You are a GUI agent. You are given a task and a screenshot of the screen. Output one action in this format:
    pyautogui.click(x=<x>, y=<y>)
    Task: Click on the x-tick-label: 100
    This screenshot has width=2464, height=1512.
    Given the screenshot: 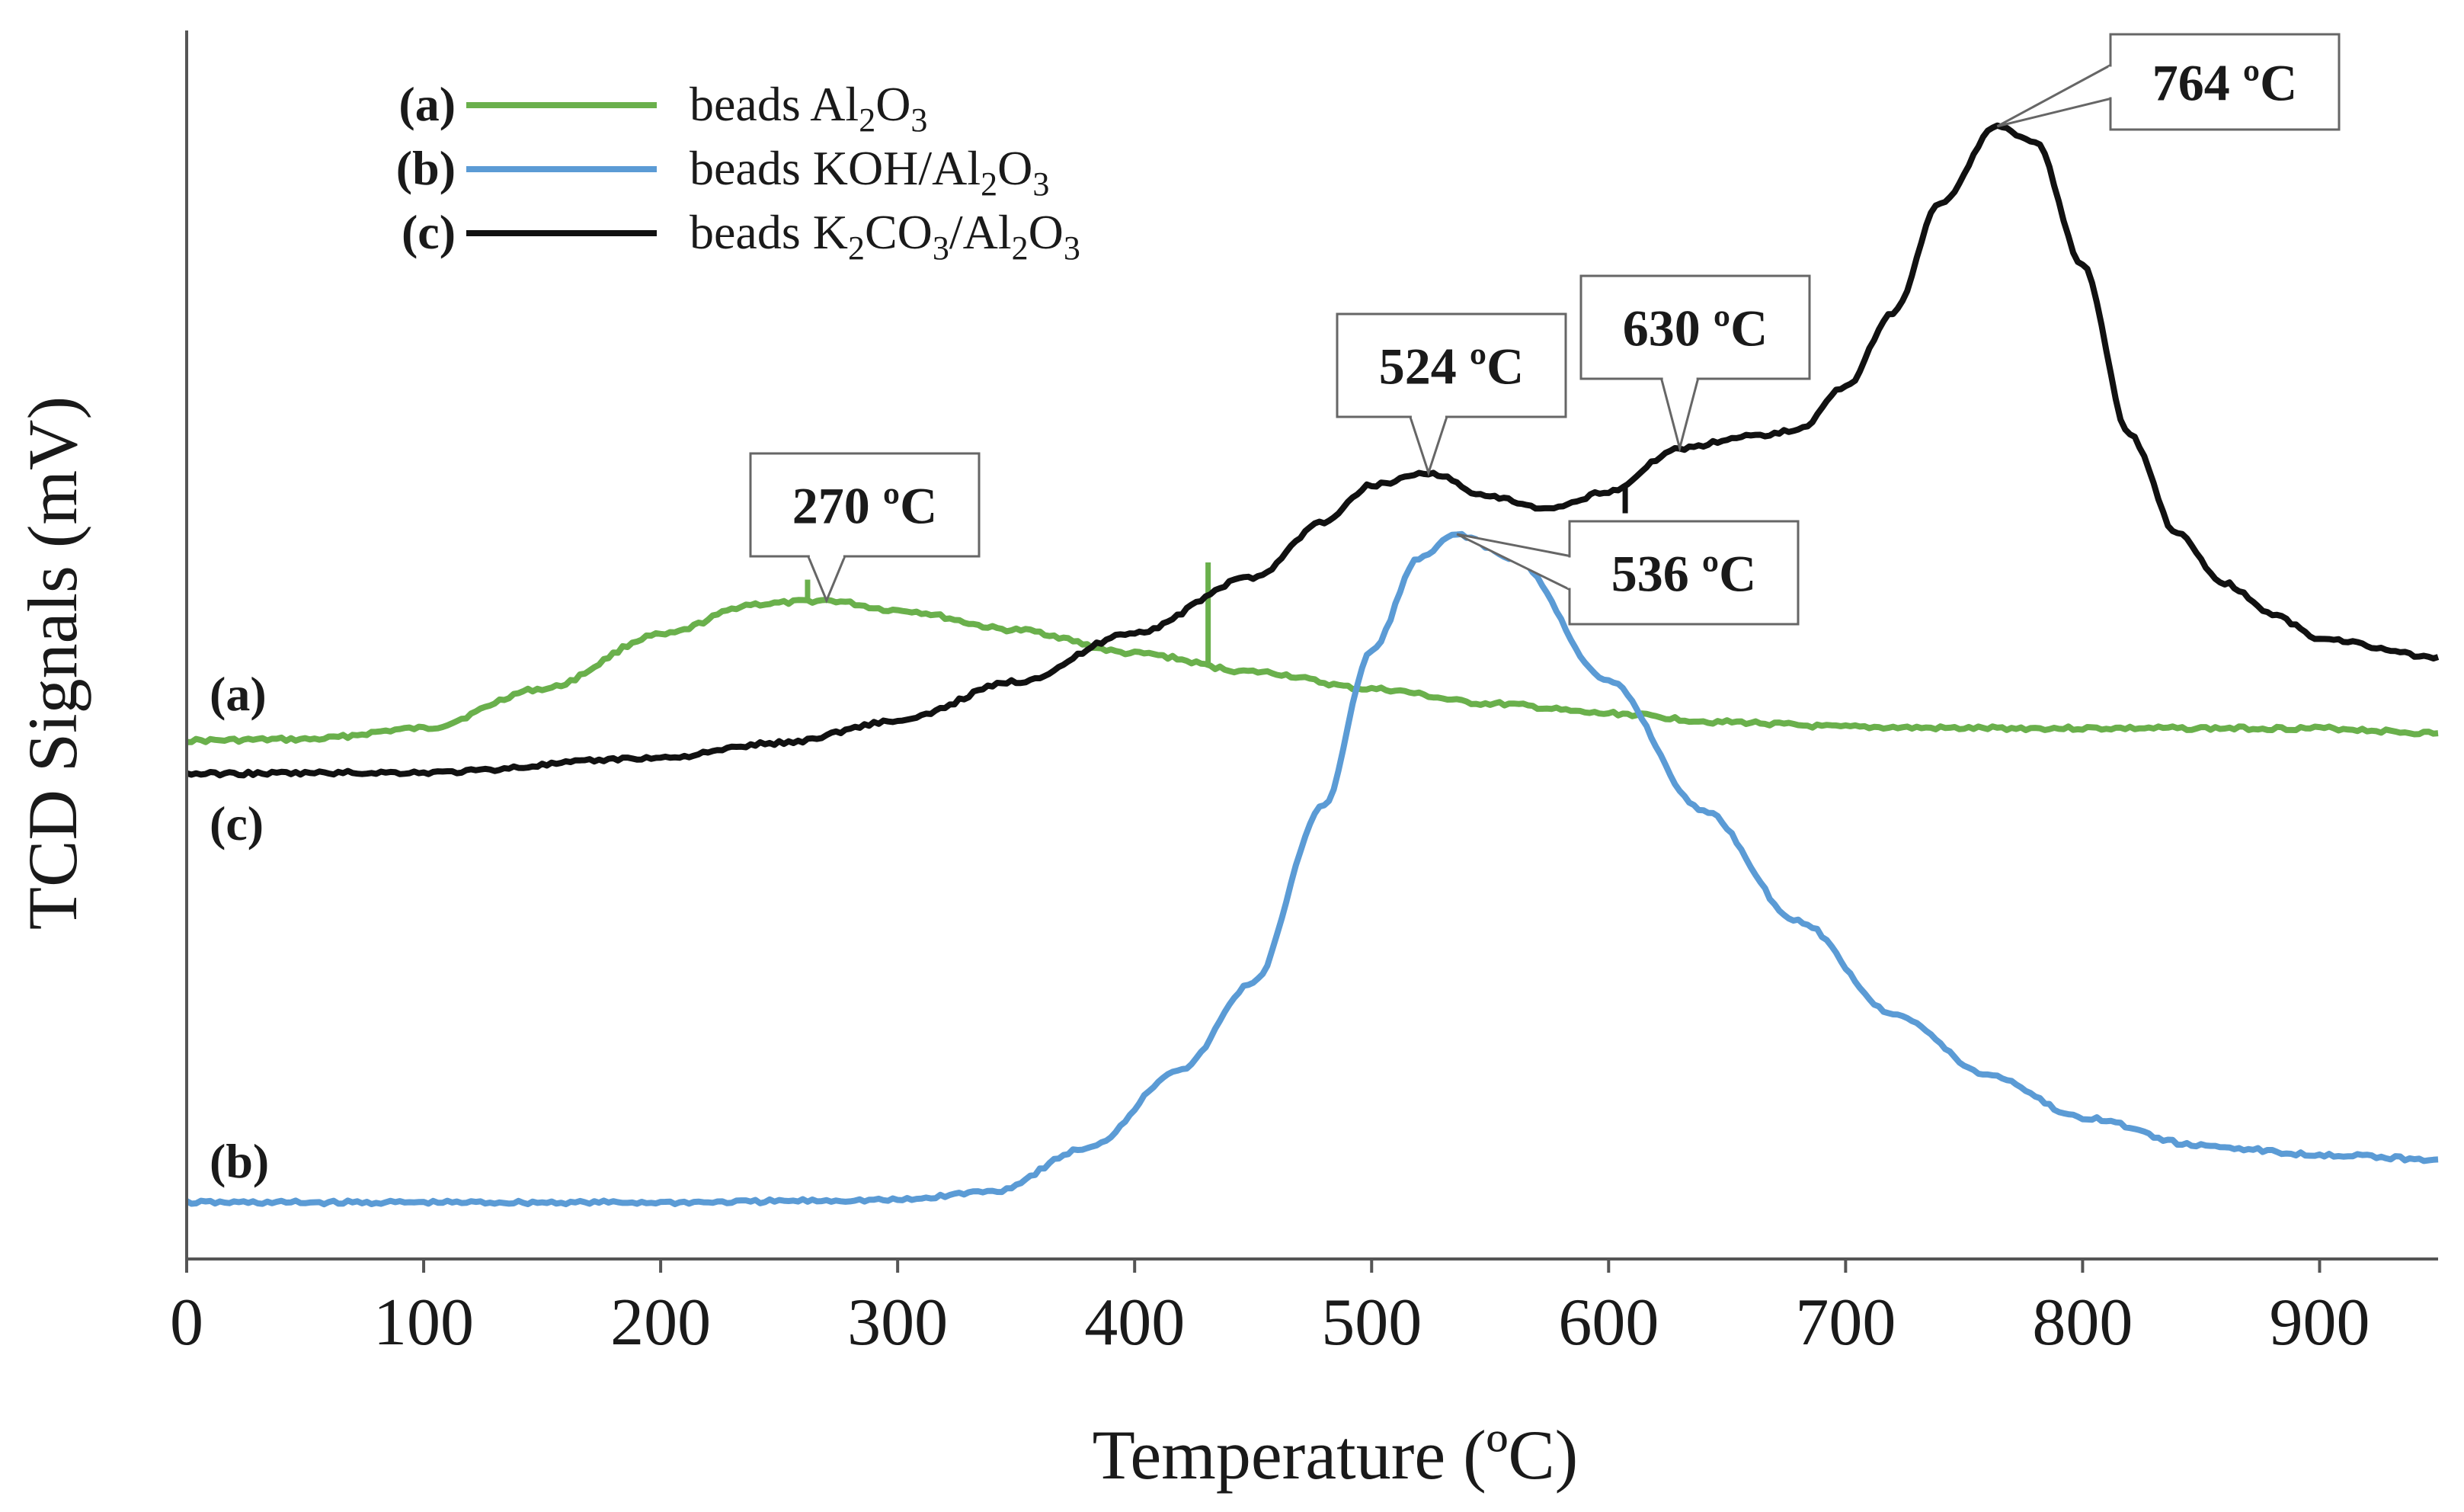 What is the action you would take?
    pyautogui.click(x=423, y=1323)
    